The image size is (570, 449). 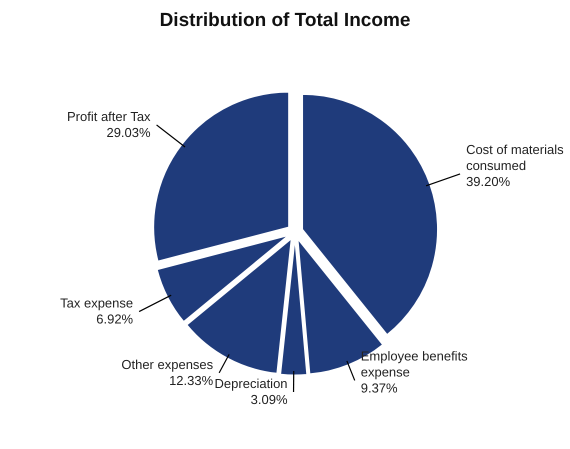 What do you see at coordinates (97, 303) in the screenshot?
I see `slice-label: Tax expense` at bounding box center [97, 303].